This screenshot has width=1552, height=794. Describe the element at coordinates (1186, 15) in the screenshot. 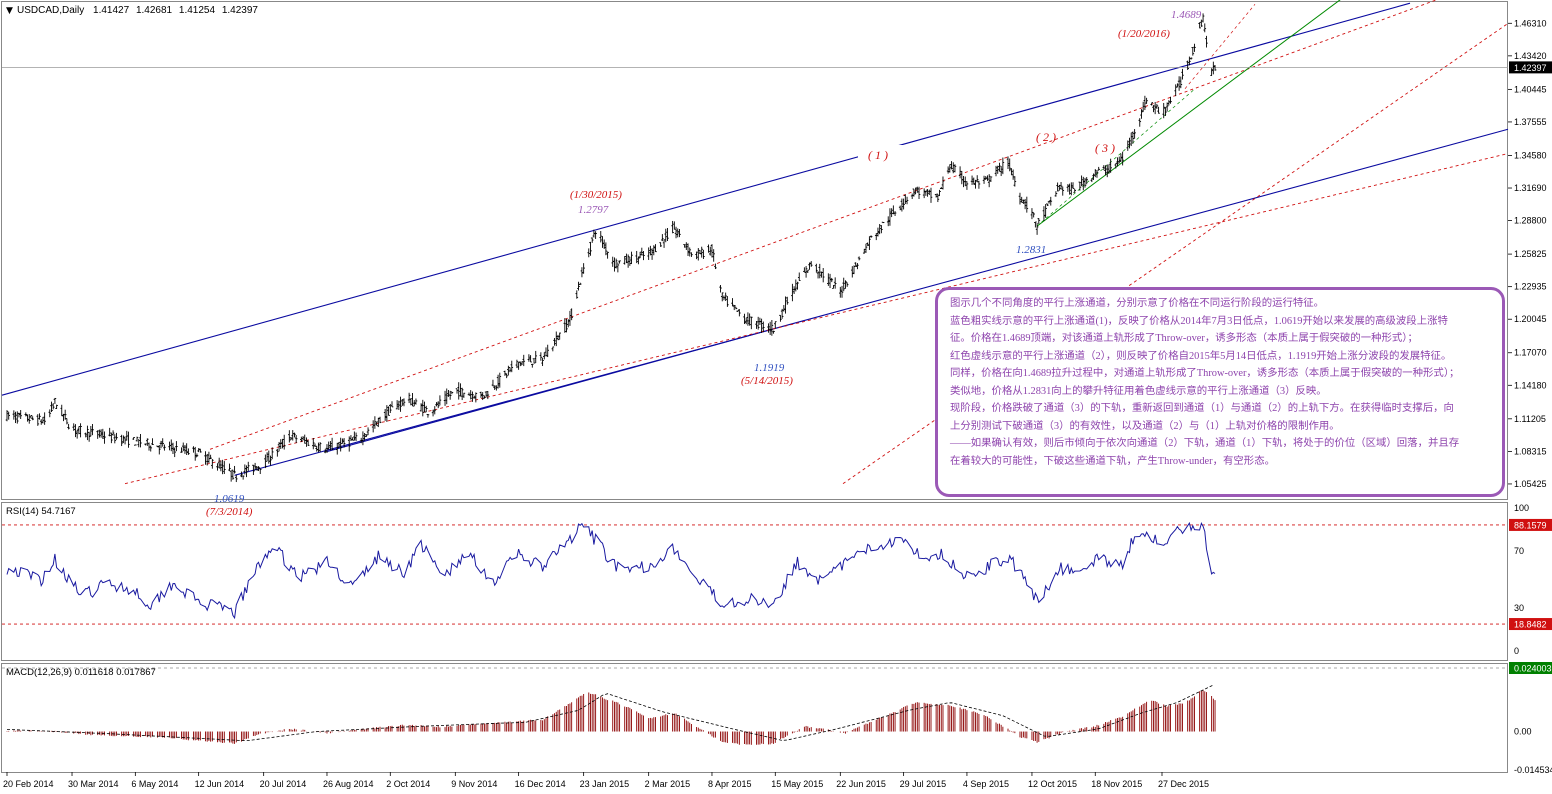

I see `peak-value-label: 1.4689` at that location.